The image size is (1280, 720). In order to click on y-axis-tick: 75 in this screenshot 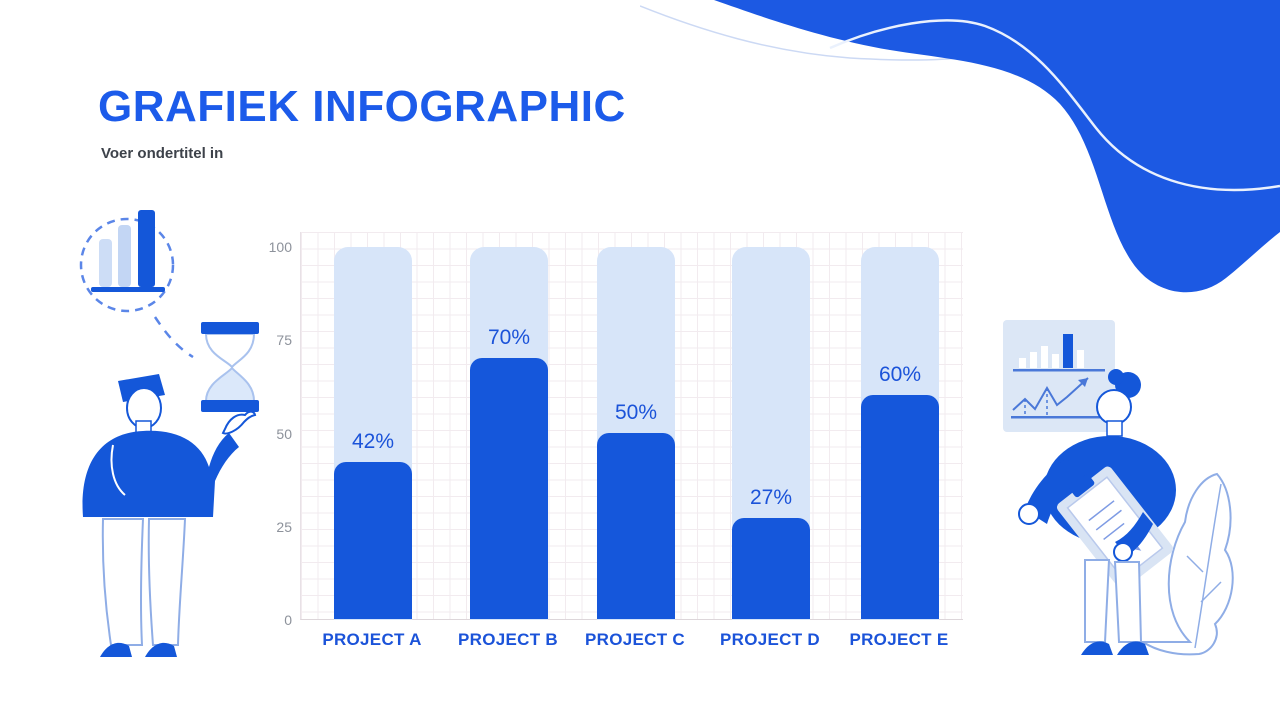, I will do `click(284, 340)`.